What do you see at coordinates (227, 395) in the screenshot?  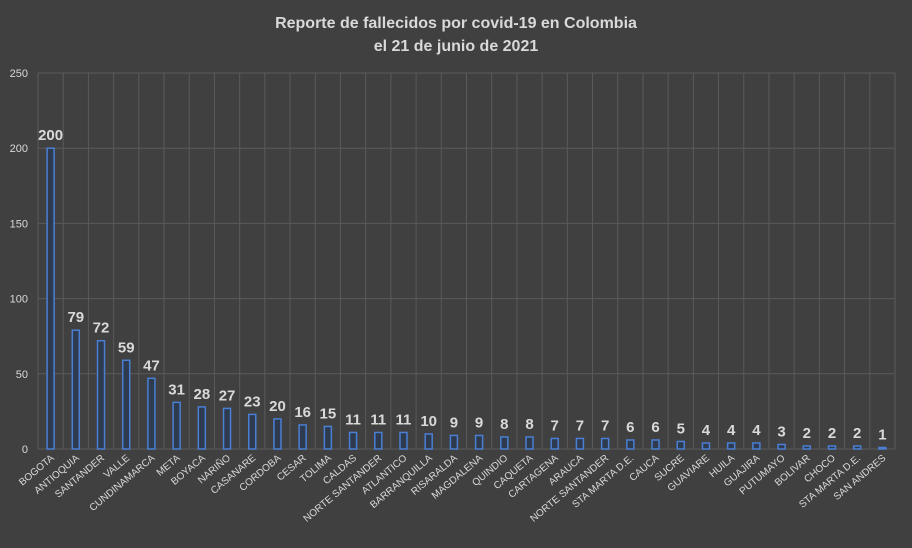 I see `data-label: 27` at bounding box center [227, 395].